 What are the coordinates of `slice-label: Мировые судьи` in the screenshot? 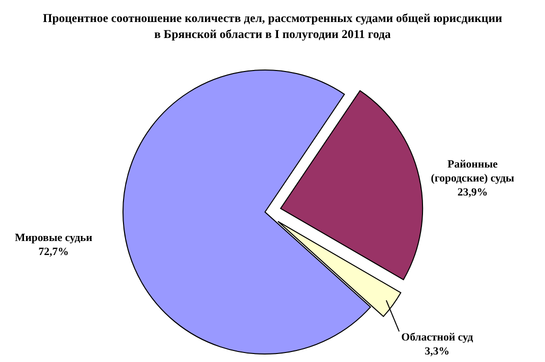 It's located at (53, 238).